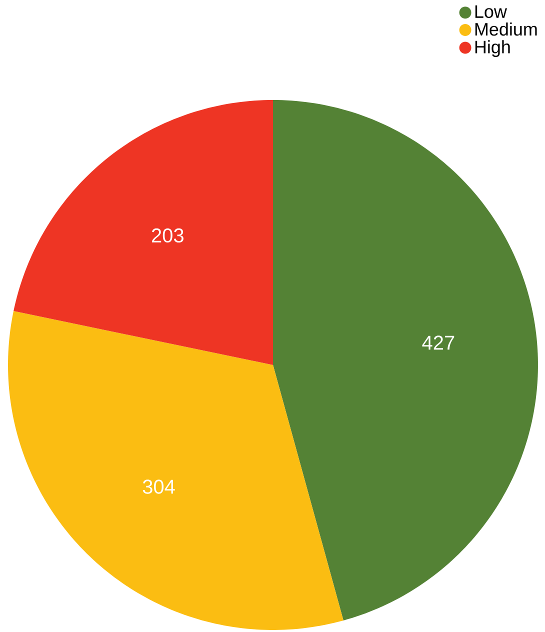 The image size is (545, 632). I want to click on data-label: 203, so click(168, 235).